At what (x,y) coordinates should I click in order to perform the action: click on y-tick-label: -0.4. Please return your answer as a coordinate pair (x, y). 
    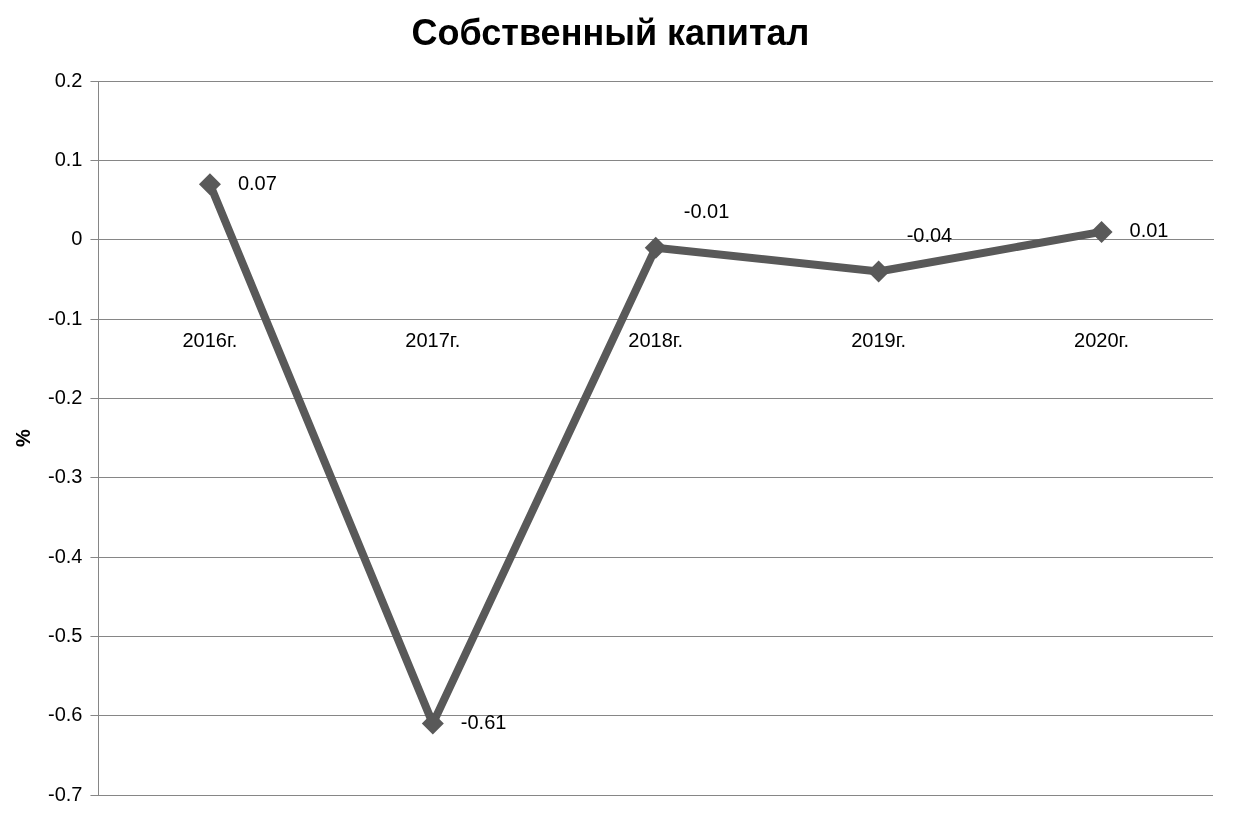
    Looking at the image, I should click on (65, 555).